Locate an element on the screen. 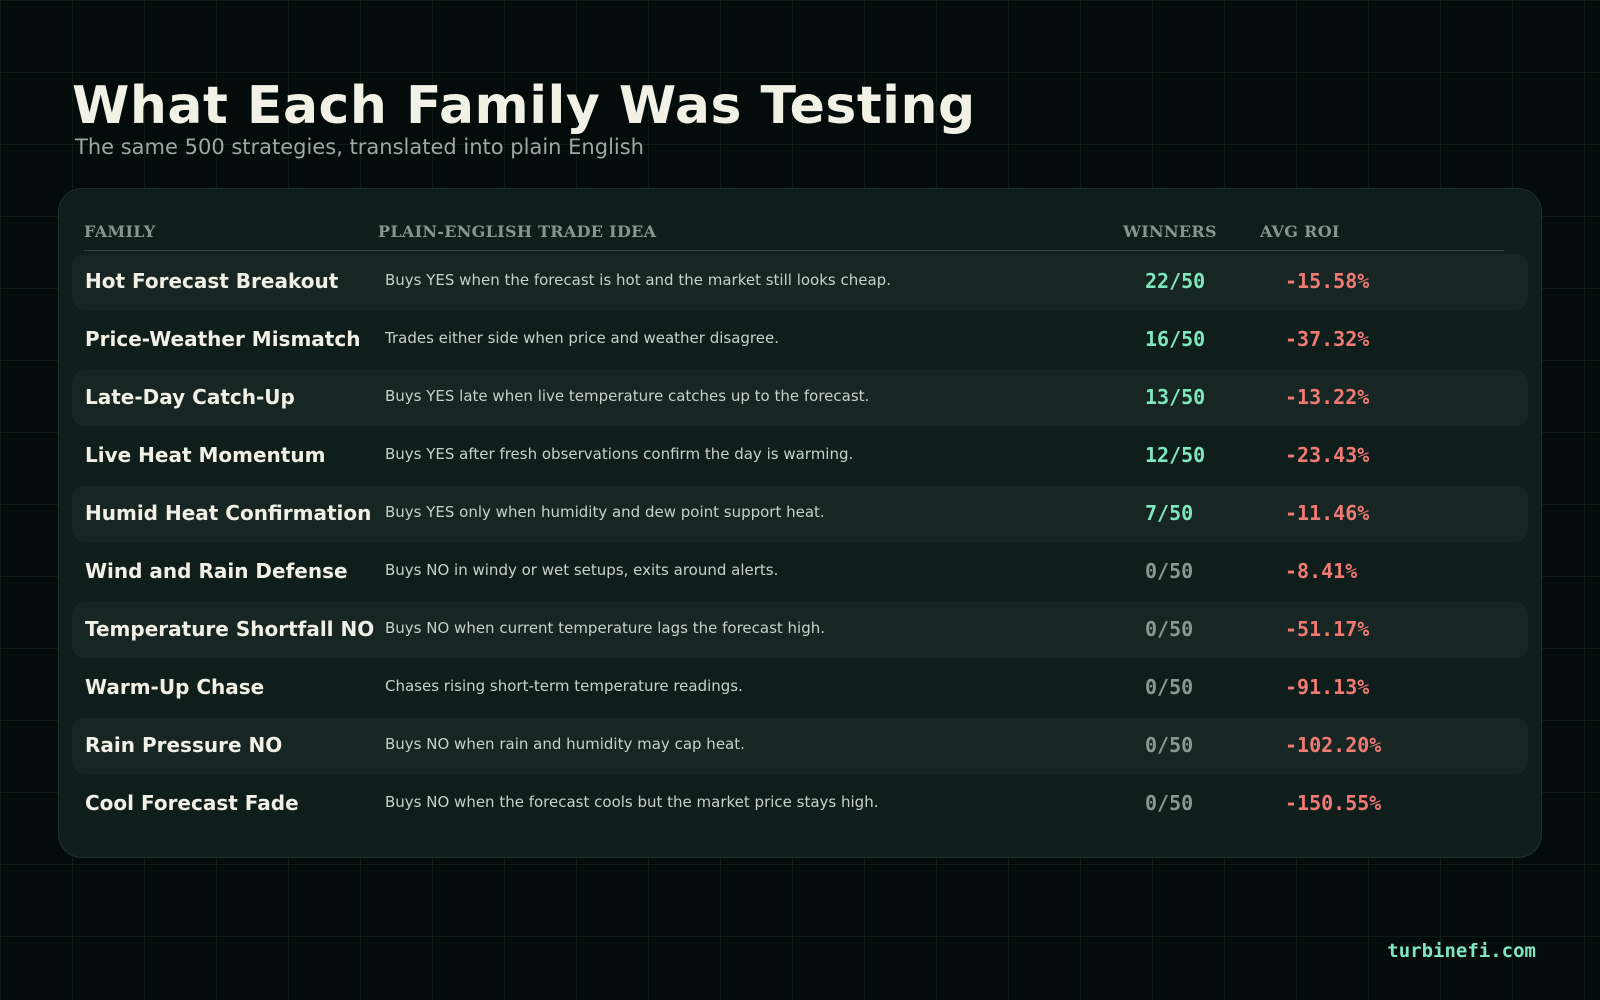 This screenshot has height=1000, width=1600. family-cell: Cool Forecast Fade is located at coordinates (192, 803).